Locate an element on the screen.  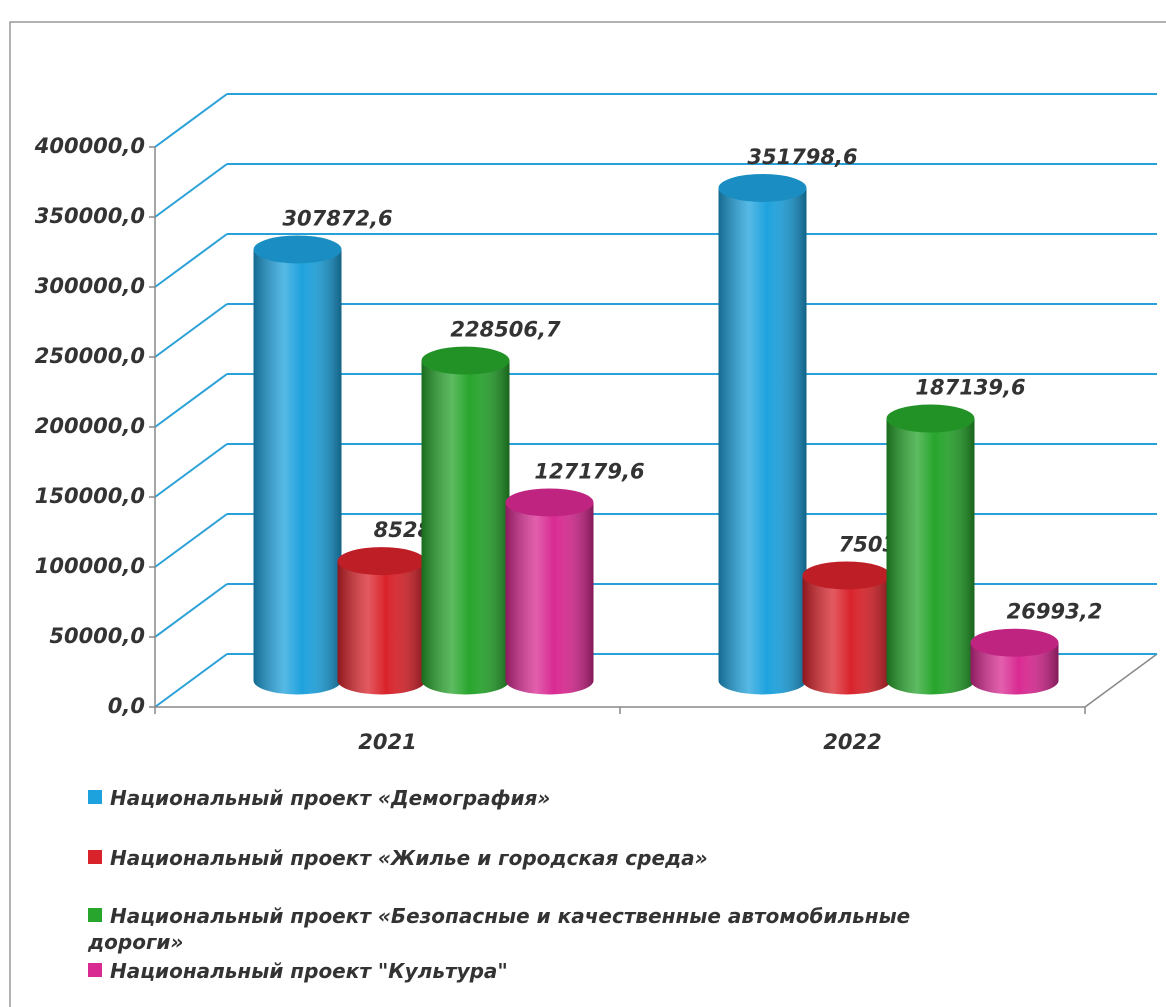
y-tick-label: 250000,0 is located at coordinates (90, 356).